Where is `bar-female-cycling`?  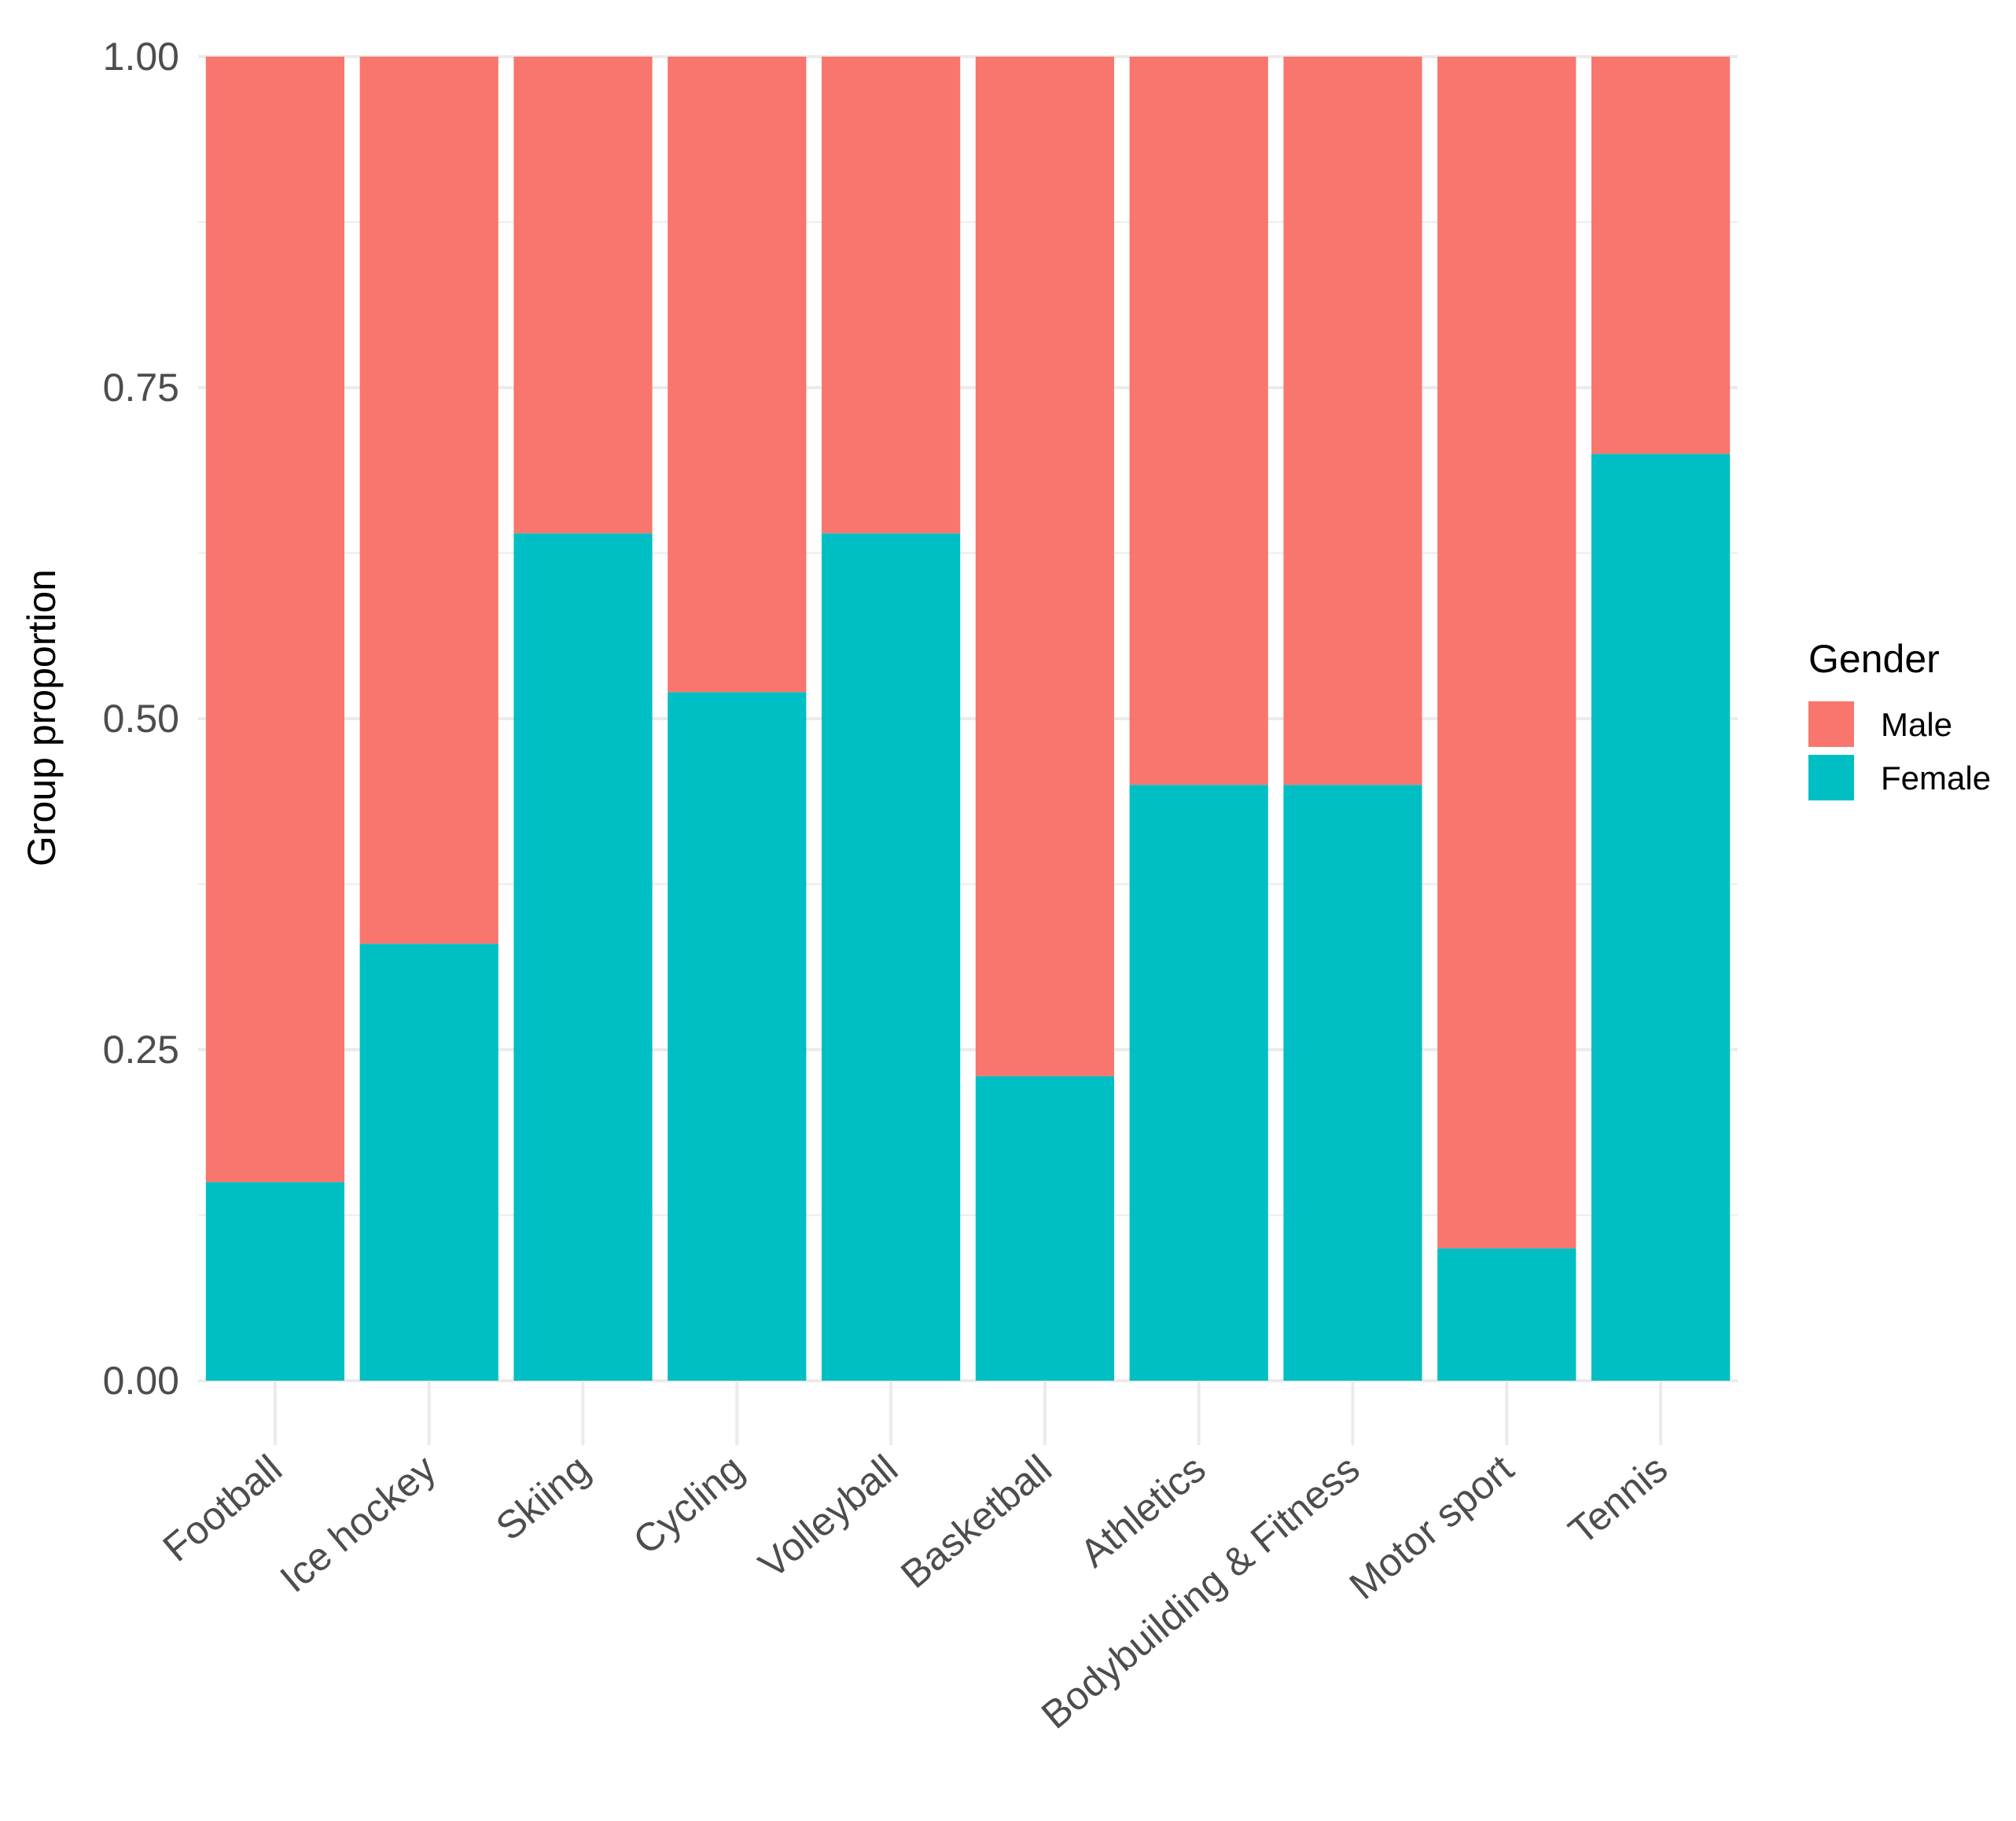 bar-female-cycling is located at coordinates (737, 1036).